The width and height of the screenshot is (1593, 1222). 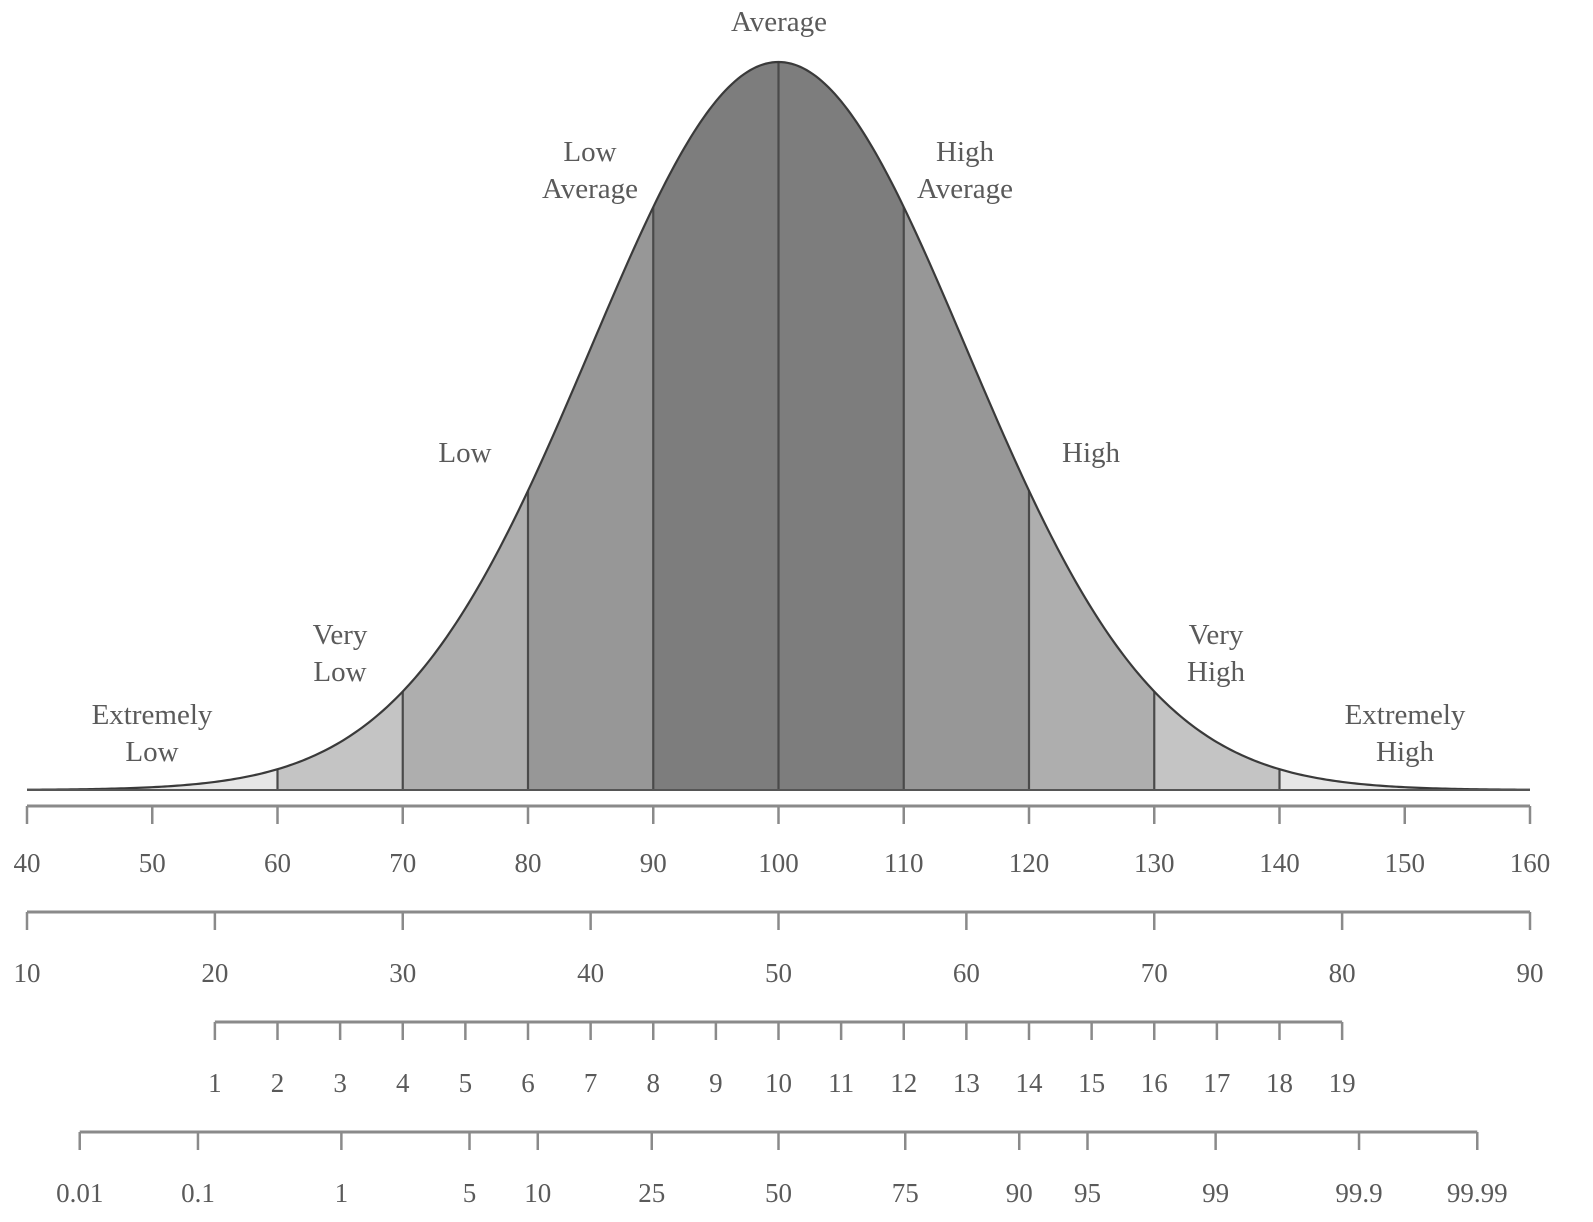 I want to click on tick-label: 20, so click(x=214, y=973).